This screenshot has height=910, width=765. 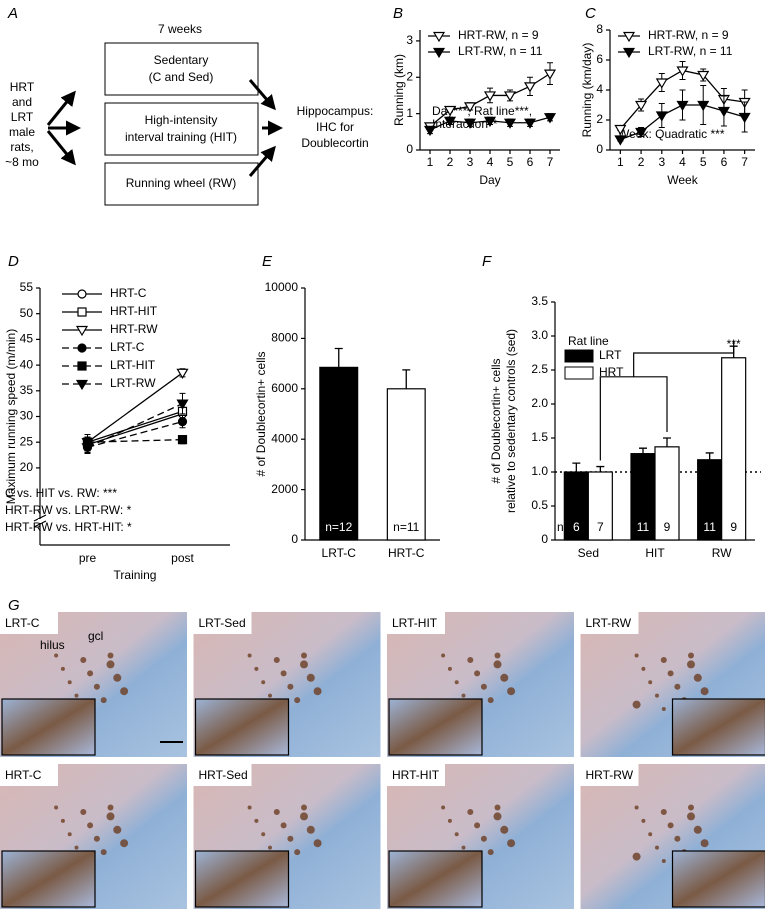 What do you see at coordinates (133, 383) in the screenshot?
I see `legend-label: LRT-RW` at bounding box center [133, 383].